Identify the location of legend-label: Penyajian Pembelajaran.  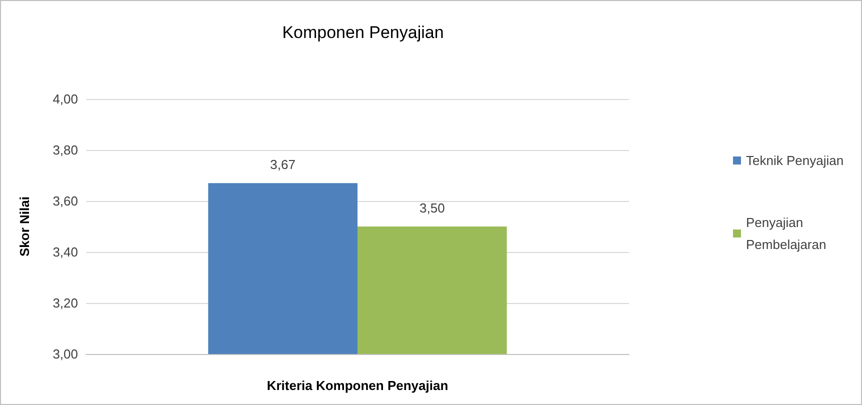
(786, 233).